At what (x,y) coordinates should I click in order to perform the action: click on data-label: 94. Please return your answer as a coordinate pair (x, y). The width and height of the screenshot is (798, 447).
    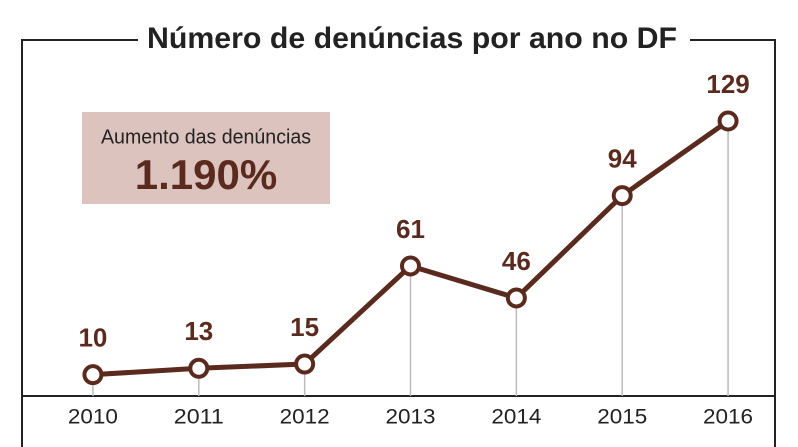
    Looking at the image, I should click on (622, 158).